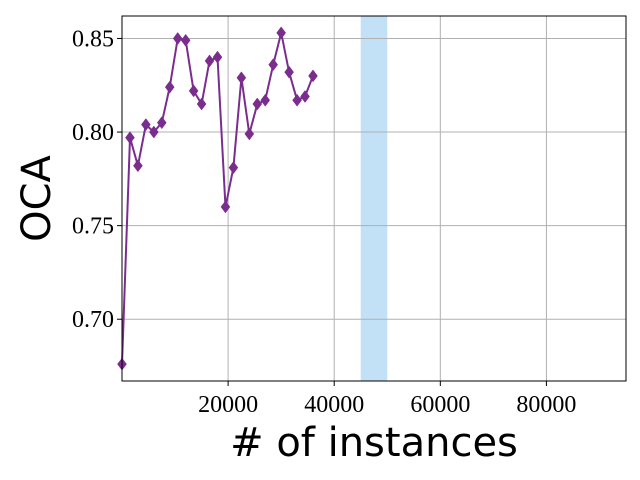  I want to click on y-tick-label: 0.85, so click(93, 39).